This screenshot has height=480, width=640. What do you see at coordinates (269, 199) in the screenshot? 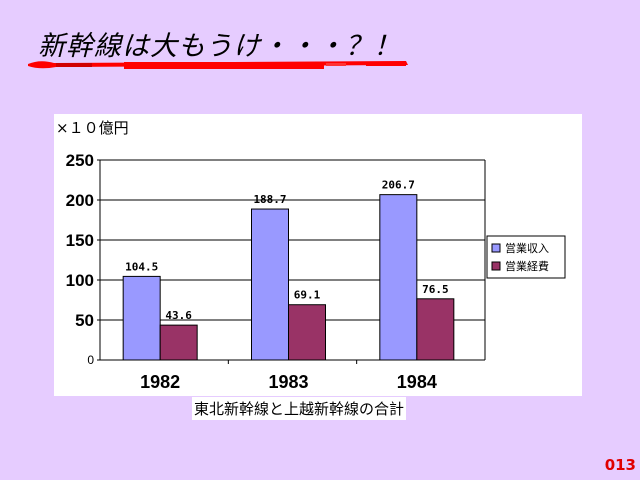
I see `data-label: 188.7` at bounding box center [269, 199].